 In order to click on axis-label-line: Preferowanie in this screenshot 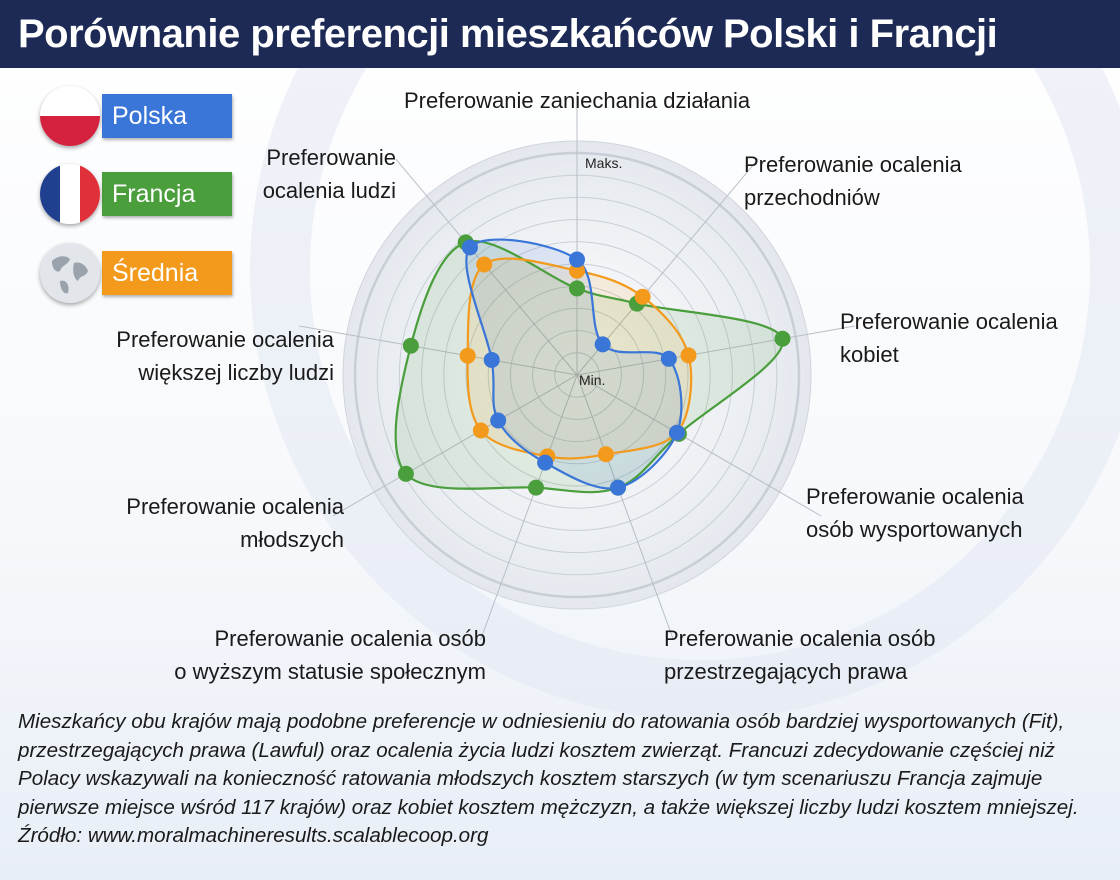, I will do `click(331, 157)`.